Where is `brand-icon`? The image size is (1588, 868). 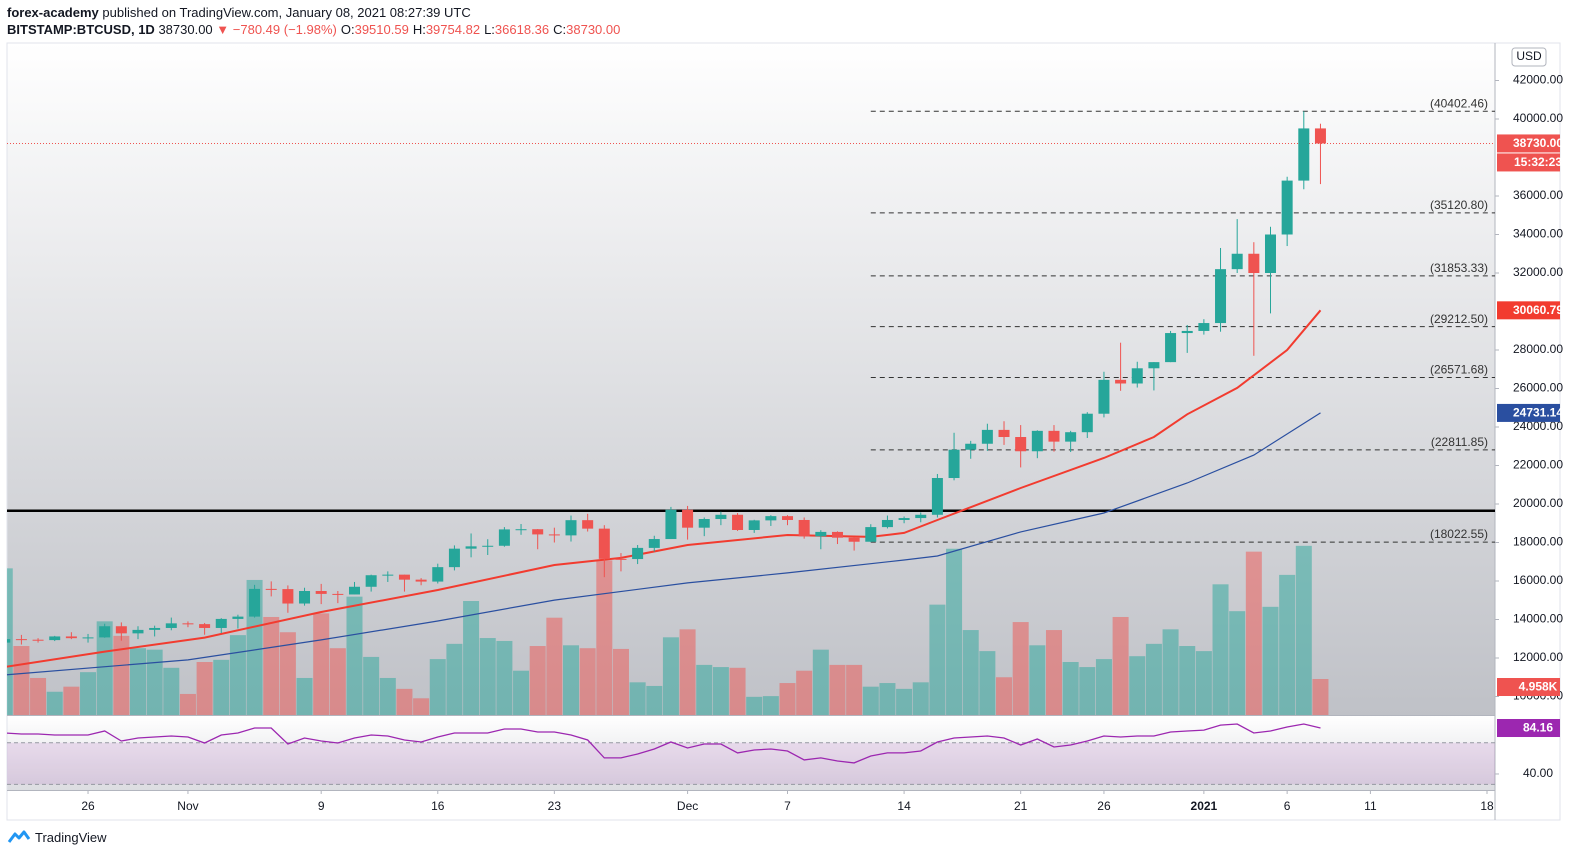 brand-icon is located at coordinates (19, 836).